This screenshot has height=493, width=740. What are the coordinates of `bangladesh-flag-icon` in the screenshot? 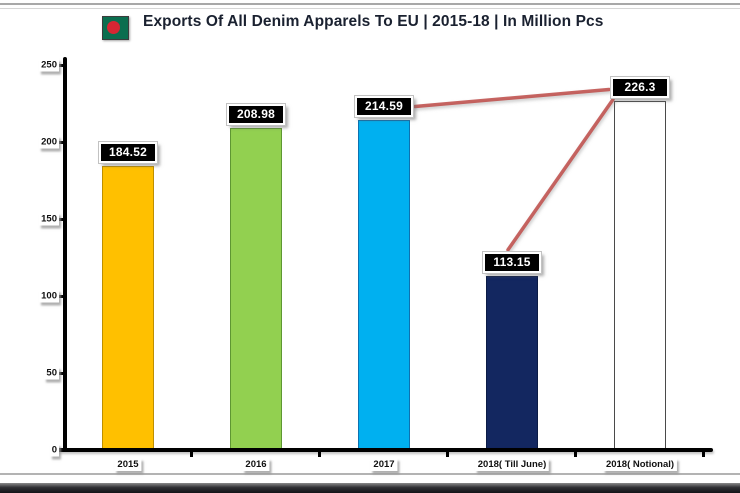 It's located at (115, 28).